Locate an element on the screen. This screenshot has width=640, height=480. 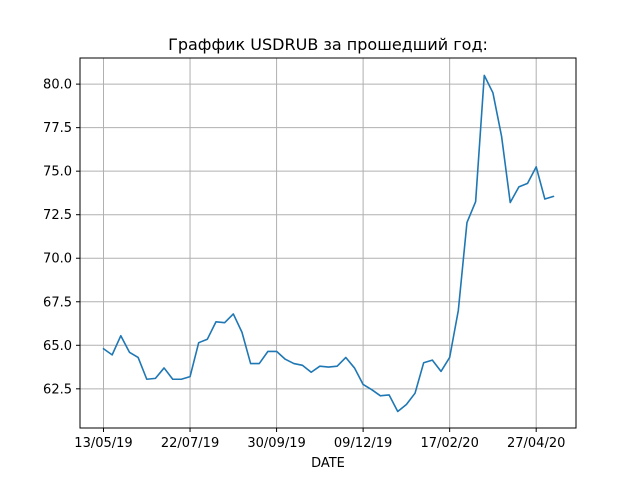
y-tick-label: 65.0 is located at coordinates (57, 346).